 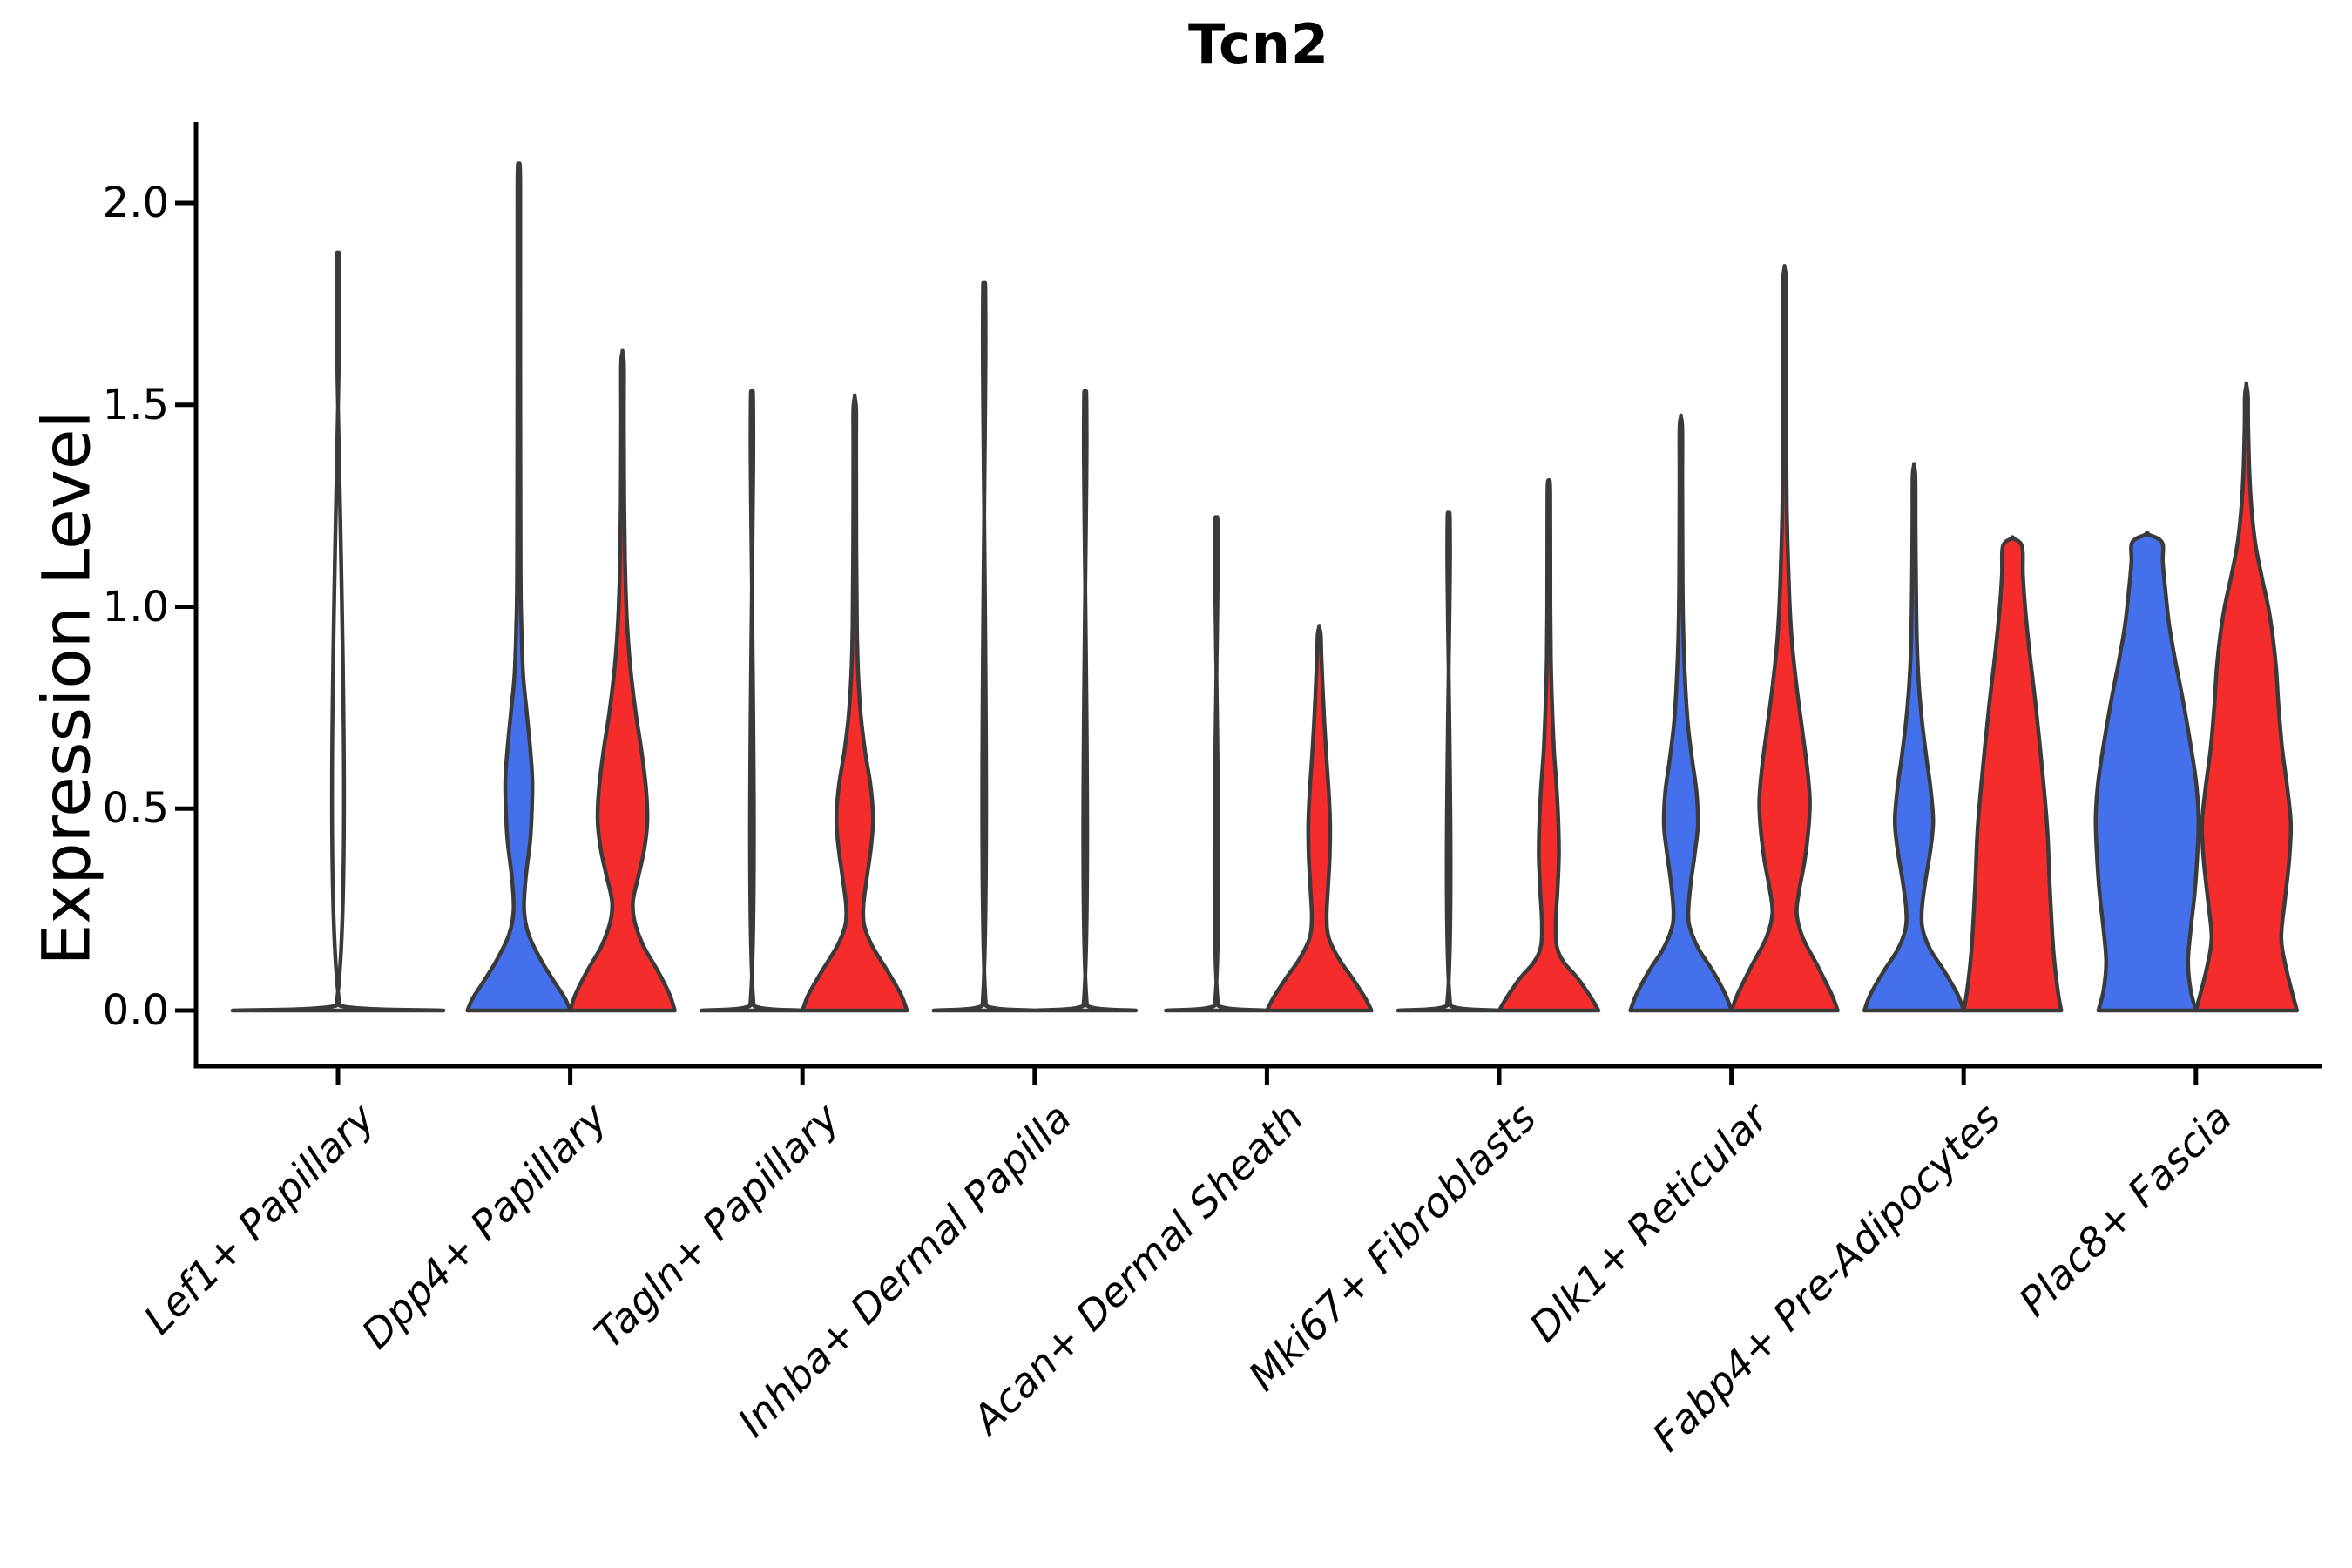 What do you see at coordinates (623, 680) in the screenshot?
I see `violin-dpp4-papillary-right` at bounding box center [623, 680].